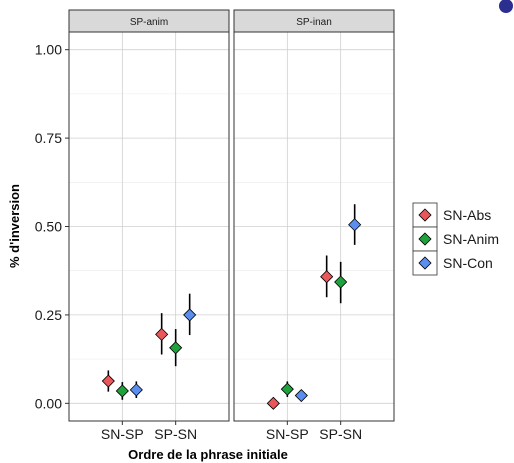 The height and width of the screenshot is (463, 514). What do you see at coordinates (48, 227) in the screenshot?
I see `y-tick-label: 0.50` at bounding box center [48, 227].